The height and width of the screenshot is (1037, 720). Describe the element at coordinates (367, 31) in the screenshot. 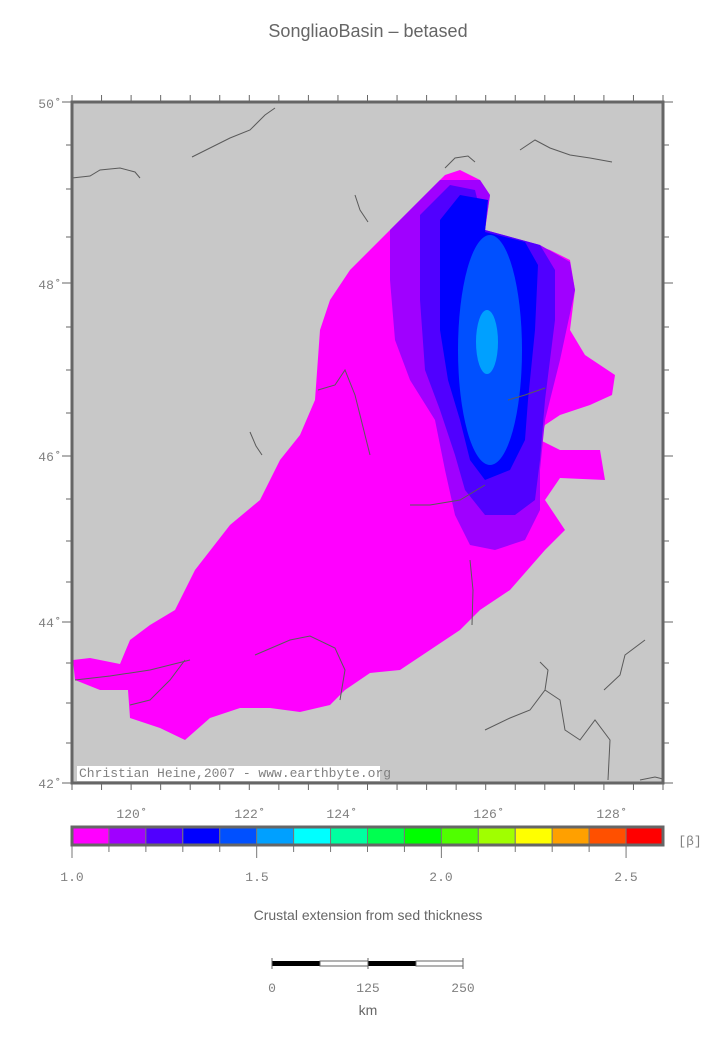

I see `map-title: SongliaoBasin – betased` at that location.